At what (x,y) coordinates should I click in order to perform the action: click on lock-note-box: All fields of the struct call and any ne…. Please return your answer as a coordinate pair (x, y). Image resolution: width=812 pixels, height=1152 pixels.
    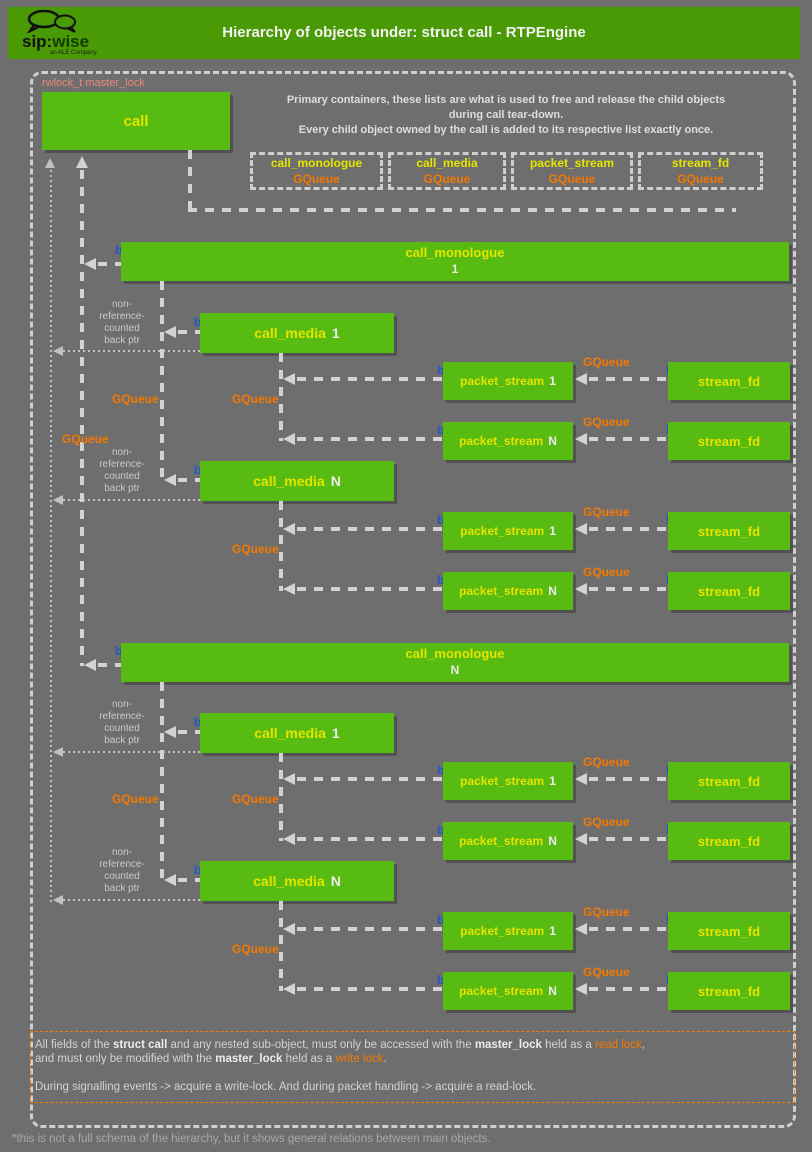
    Looking at the image, I should click on (412, 1067).